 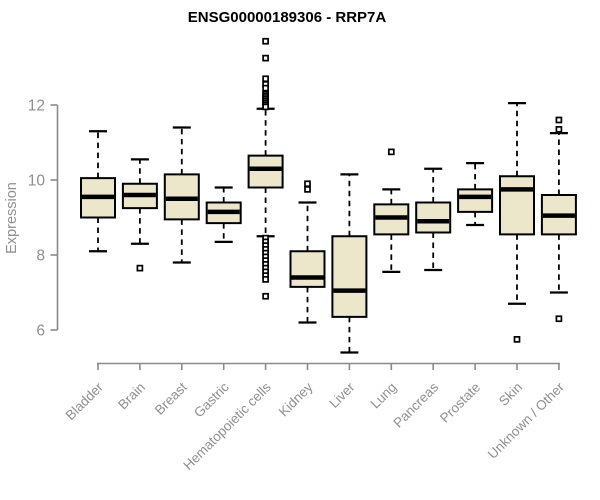 What do you see at coordinates (510, 394) in the screenshot?
I see `x-tick-label-skin: Skin` at bounding box center [510, 394].